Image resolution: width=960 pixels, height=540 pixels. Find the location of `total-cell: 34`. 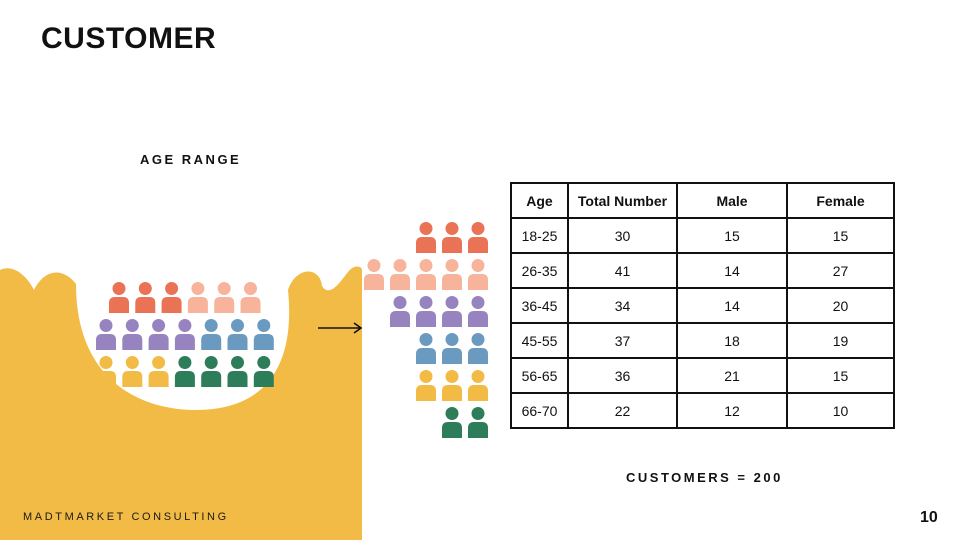

total-cell: 34 is located at coordinates (622, 305).